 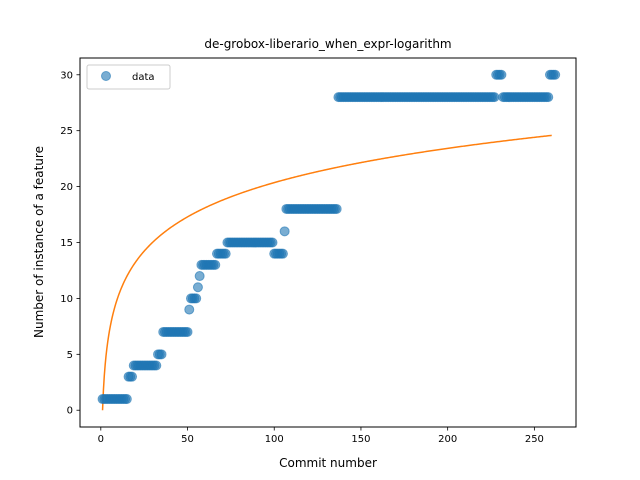 What do you see at coordinates (534, 439) in the screenshot?
I see `x-tick-label: 250` at bounding box center [534, 439].